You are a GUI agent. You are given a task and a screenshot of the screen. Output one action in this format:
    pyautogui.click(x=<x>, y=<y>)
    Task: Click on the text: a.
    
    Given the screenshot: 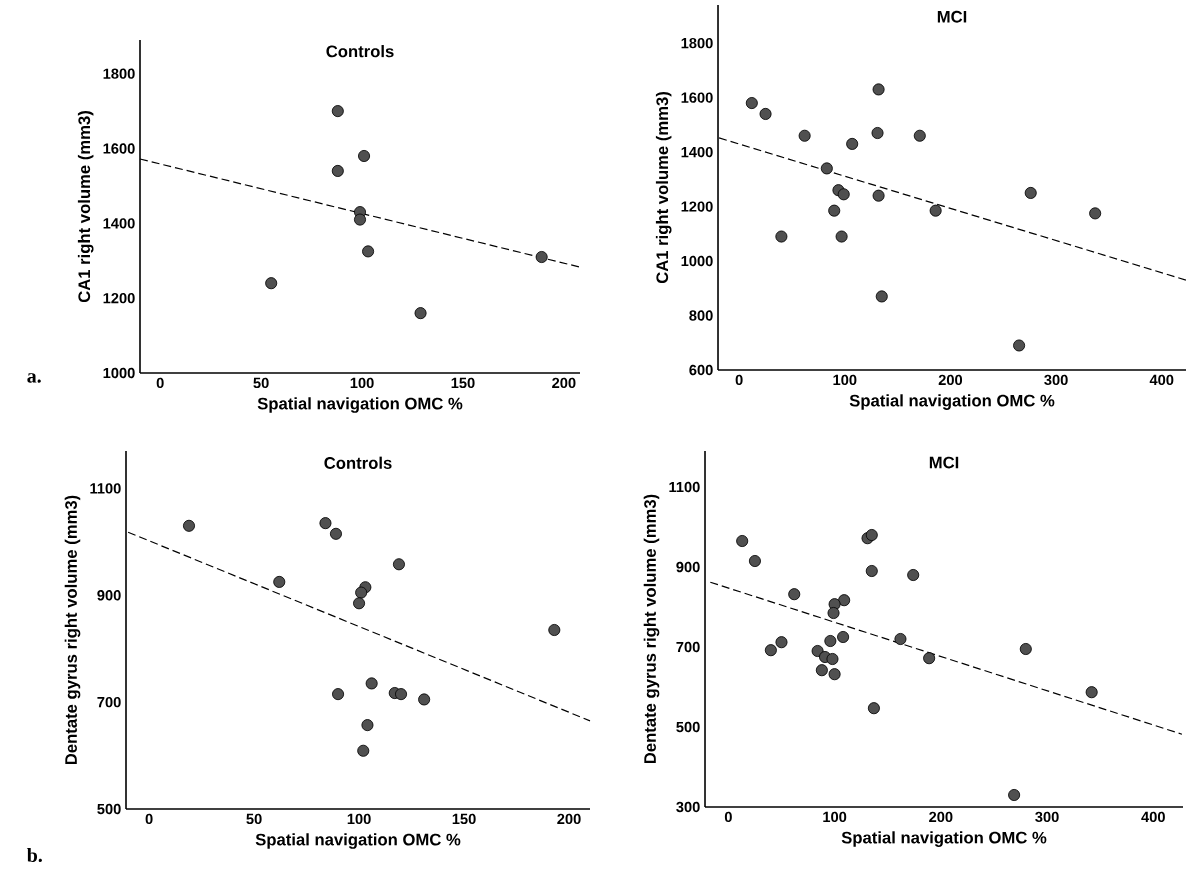 What is the action you would take?
    pyautogui.click(x=34, y=378)
    